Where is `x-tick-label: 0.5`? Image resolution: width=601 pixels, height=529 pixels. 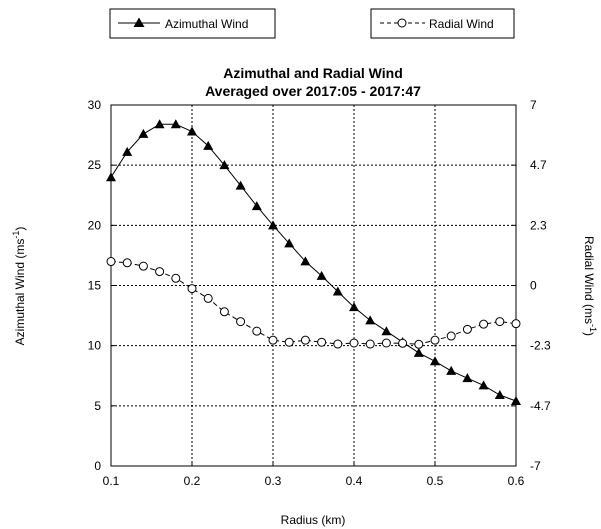 x-tick-label: 0.5 is located at coordinates (435, 481).